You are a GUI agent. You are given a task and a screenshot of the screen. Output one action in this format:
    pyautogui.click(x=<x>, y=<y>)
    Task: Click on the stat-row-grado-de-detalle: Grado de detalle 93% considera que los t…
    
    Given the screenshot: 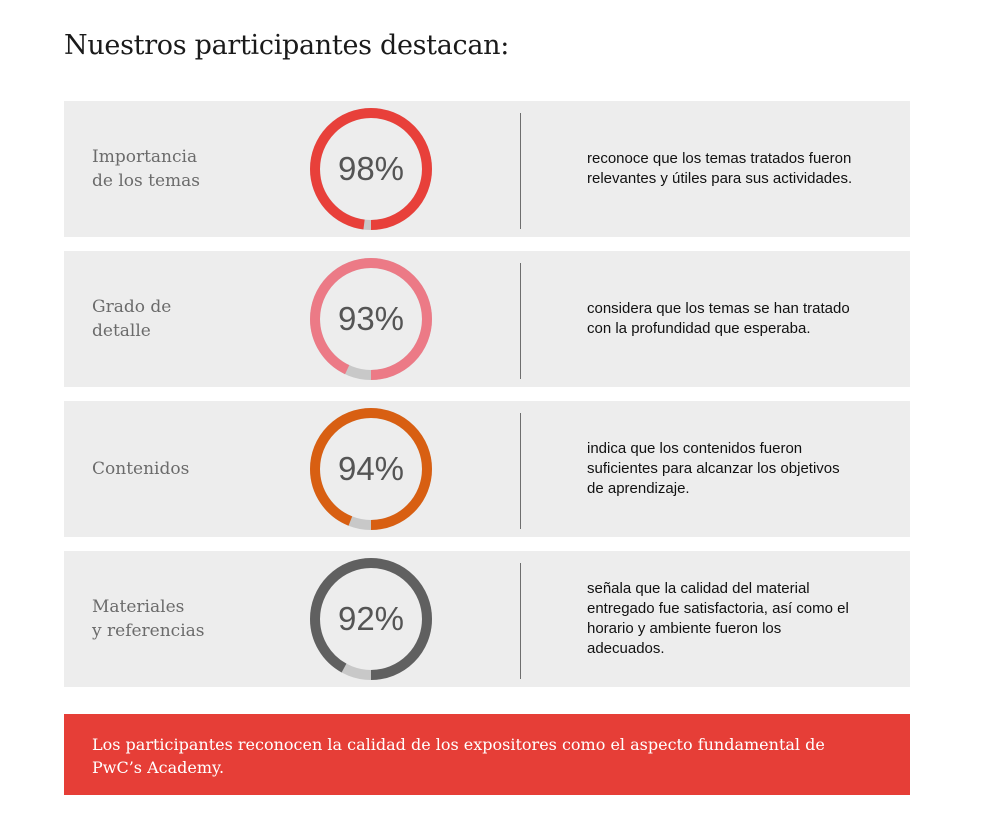 What is the action you would take?
    pyautogui.click(x=487, y=319)
    